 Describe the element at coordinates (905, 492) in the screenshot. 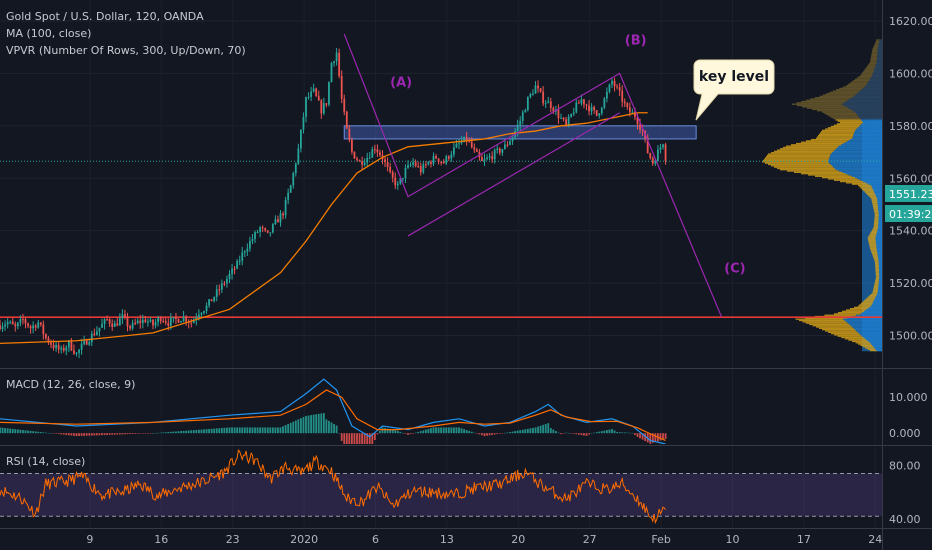

I see `rsi-axis: 80.00 40.00` at that location.